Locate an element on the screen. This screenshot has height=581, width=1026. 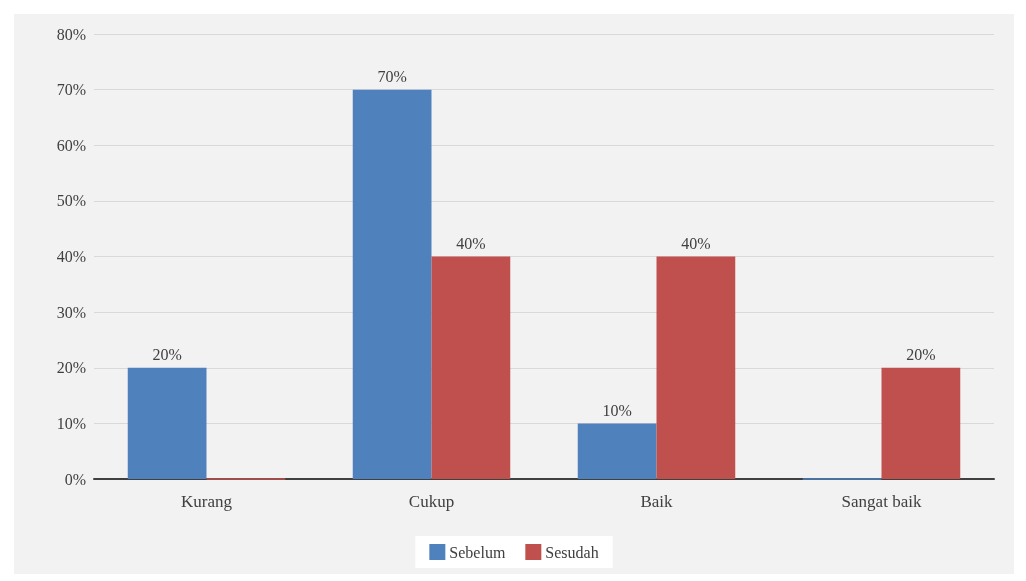
y-tick-label: 80% is located at coordinates (71, 34).